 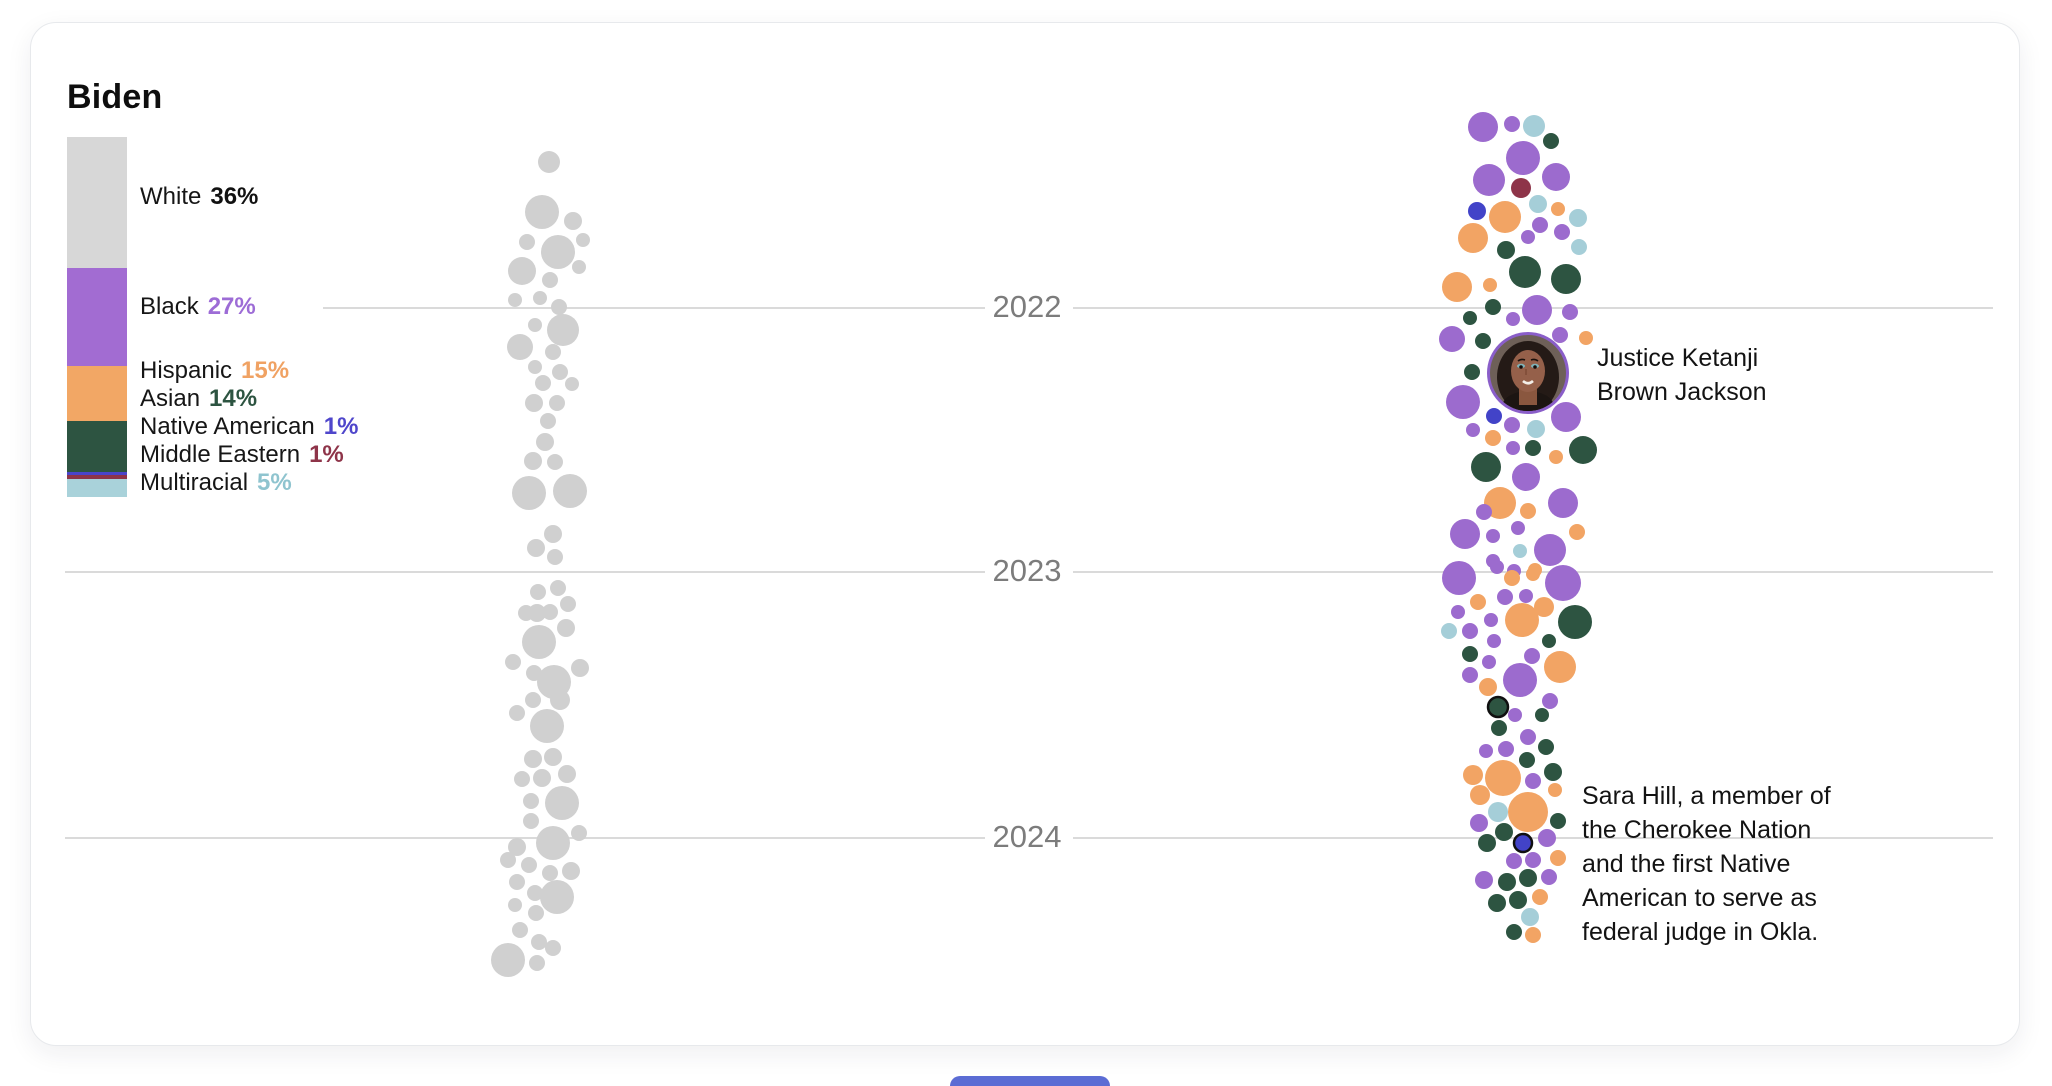 What do you see at coordinates (97, 446) in the screenshot?
I see `legend-bar-segment-asian` at bounding box center [97, 446].